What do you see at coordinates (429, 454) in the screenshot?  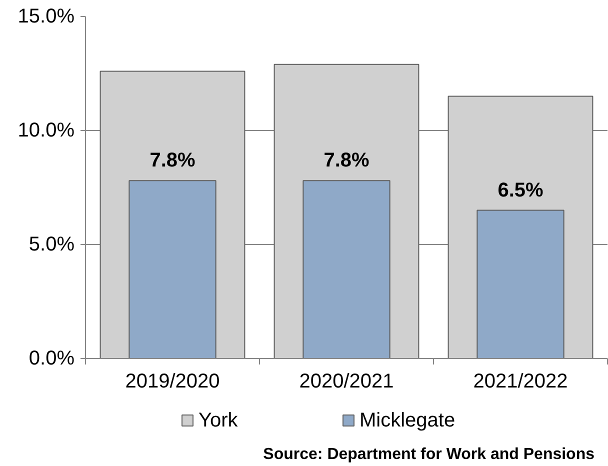 I see `source-note: Source: Department for Work and Pensions` at bounding box center [429, 454].